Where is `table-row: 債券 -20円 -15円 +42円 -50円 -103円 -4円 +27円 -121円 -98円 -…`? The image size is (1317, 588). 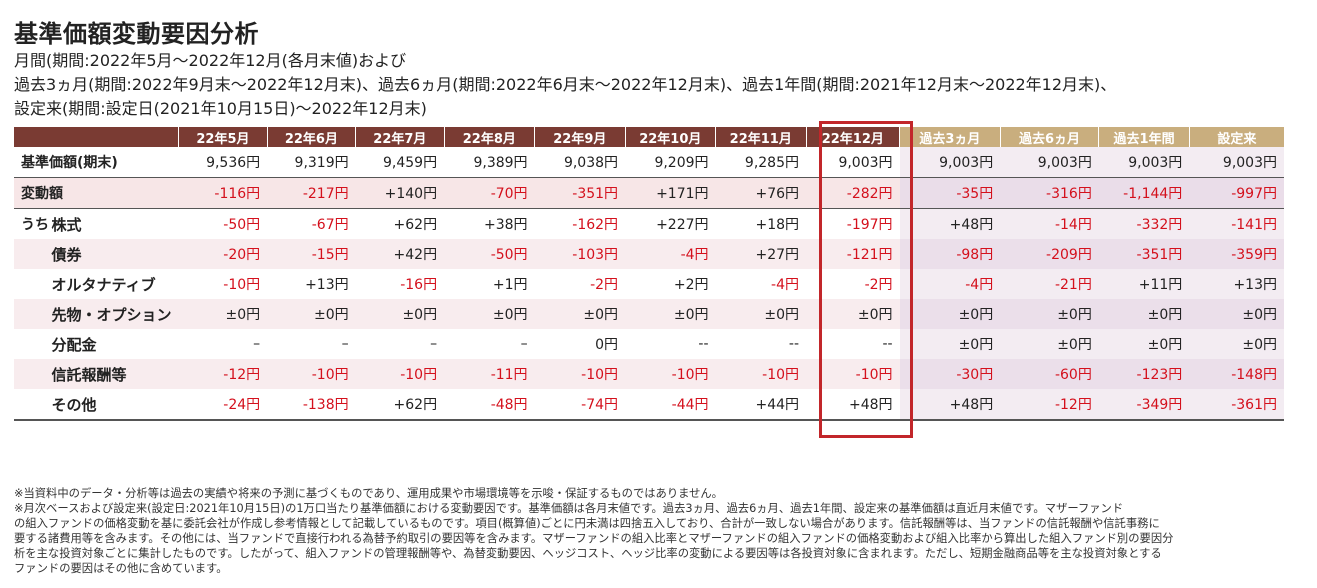
table-row: 債券 -20円 -15円 +42円 -50円 -103円 -4円 +27円 -121円 -98円 -… is located at coordinates (649, 254).